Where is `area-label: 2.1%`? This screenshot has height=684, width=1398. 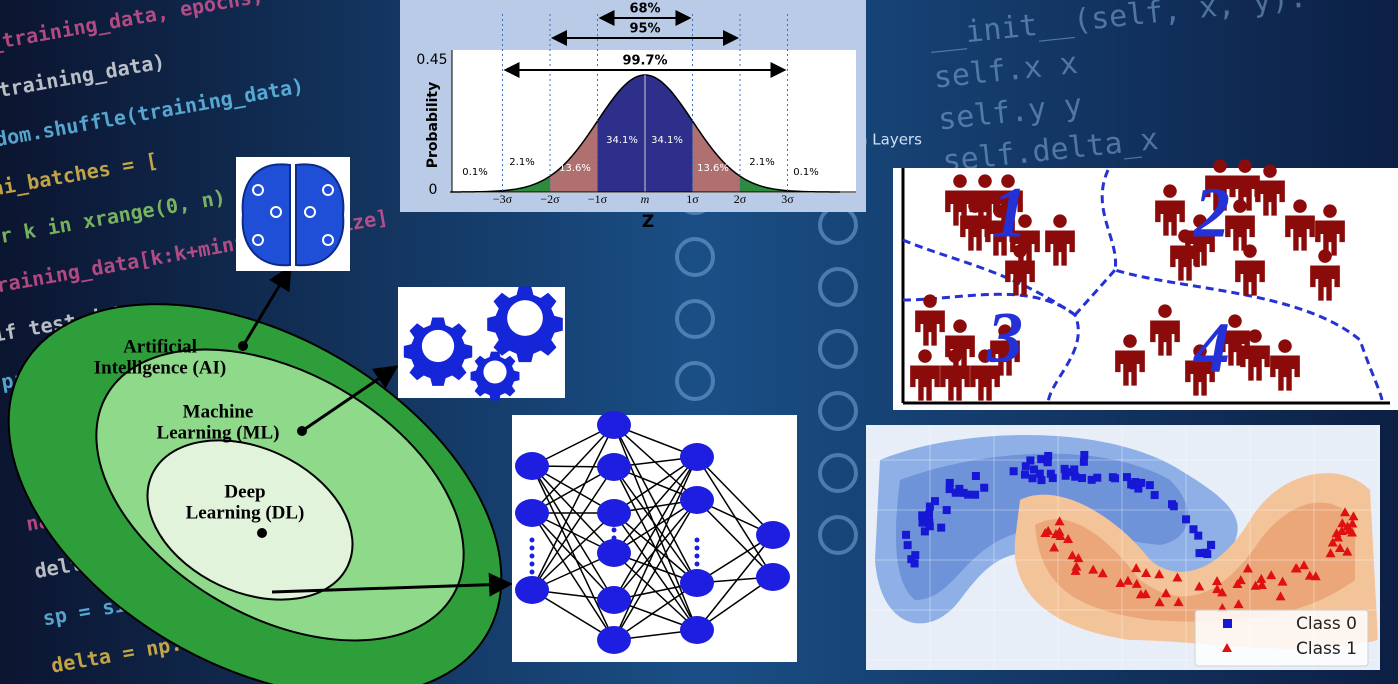 area-label: 2.1% is located at coordinates (761, 162).